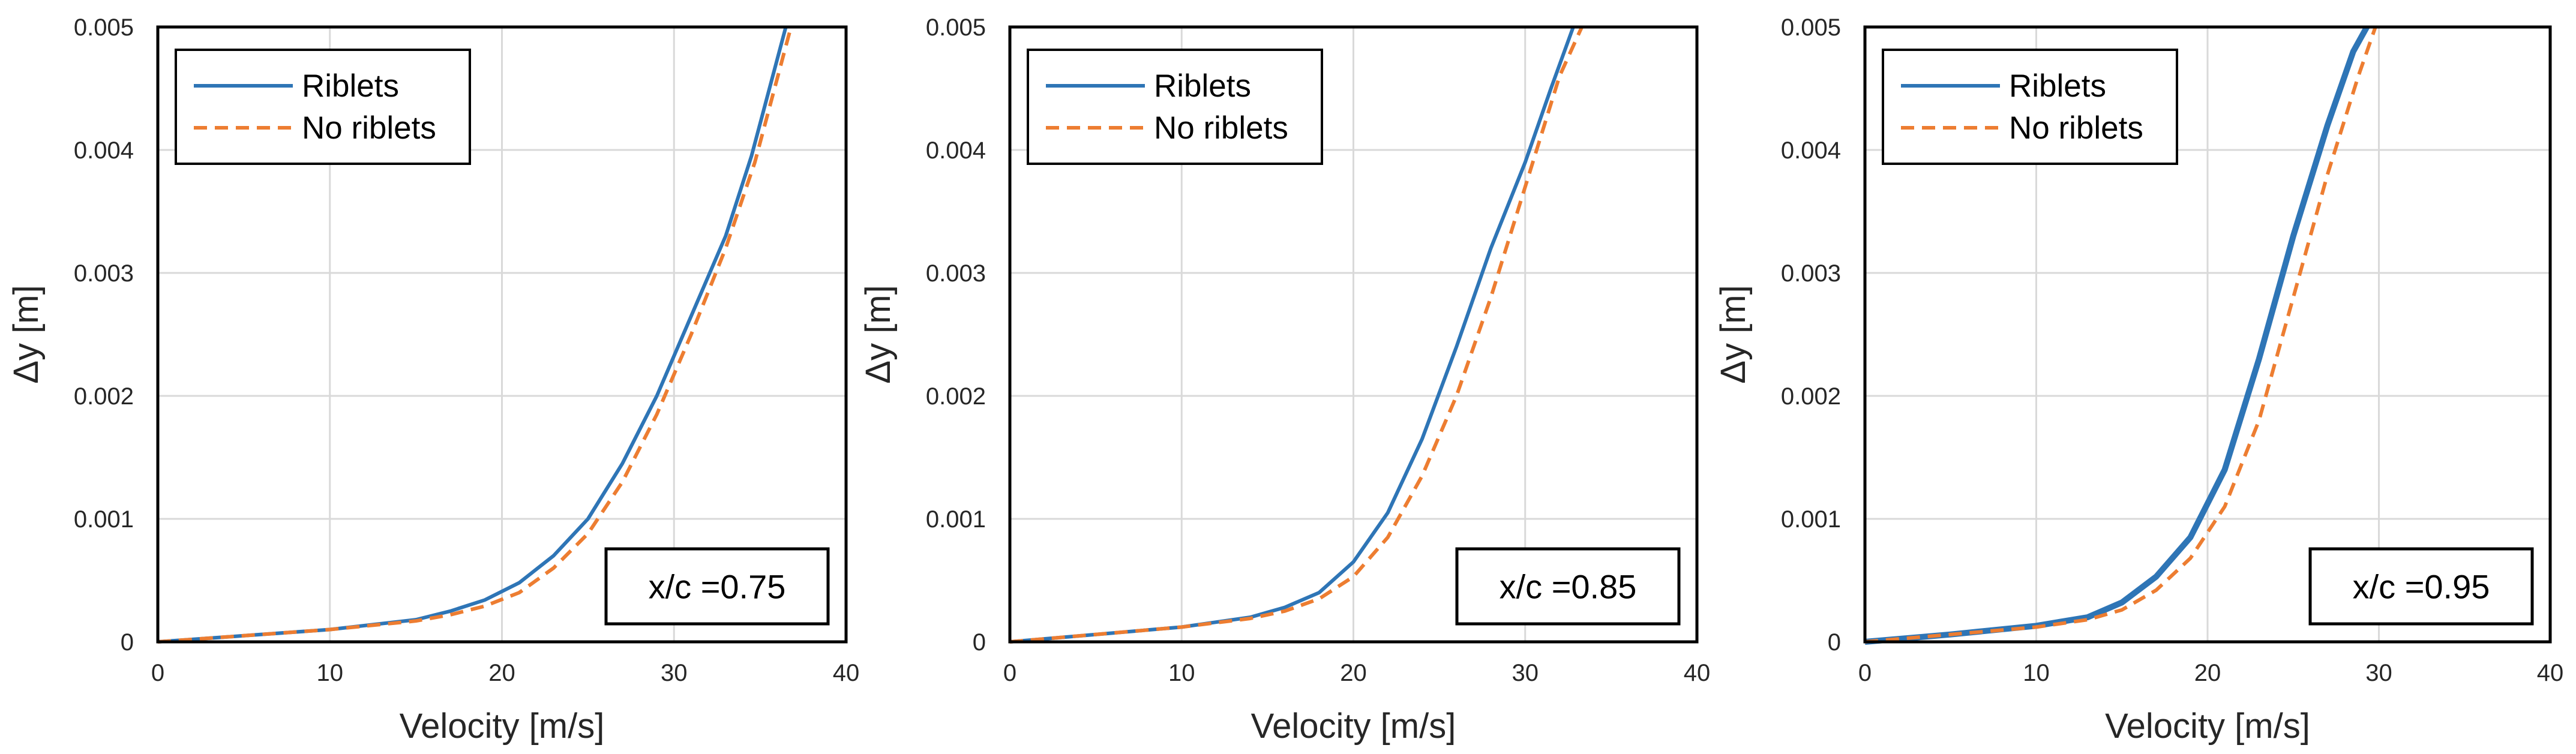 The image size is (2576, 754). I want to click on annotation-label: x/c =0.75, so click(717, 587).